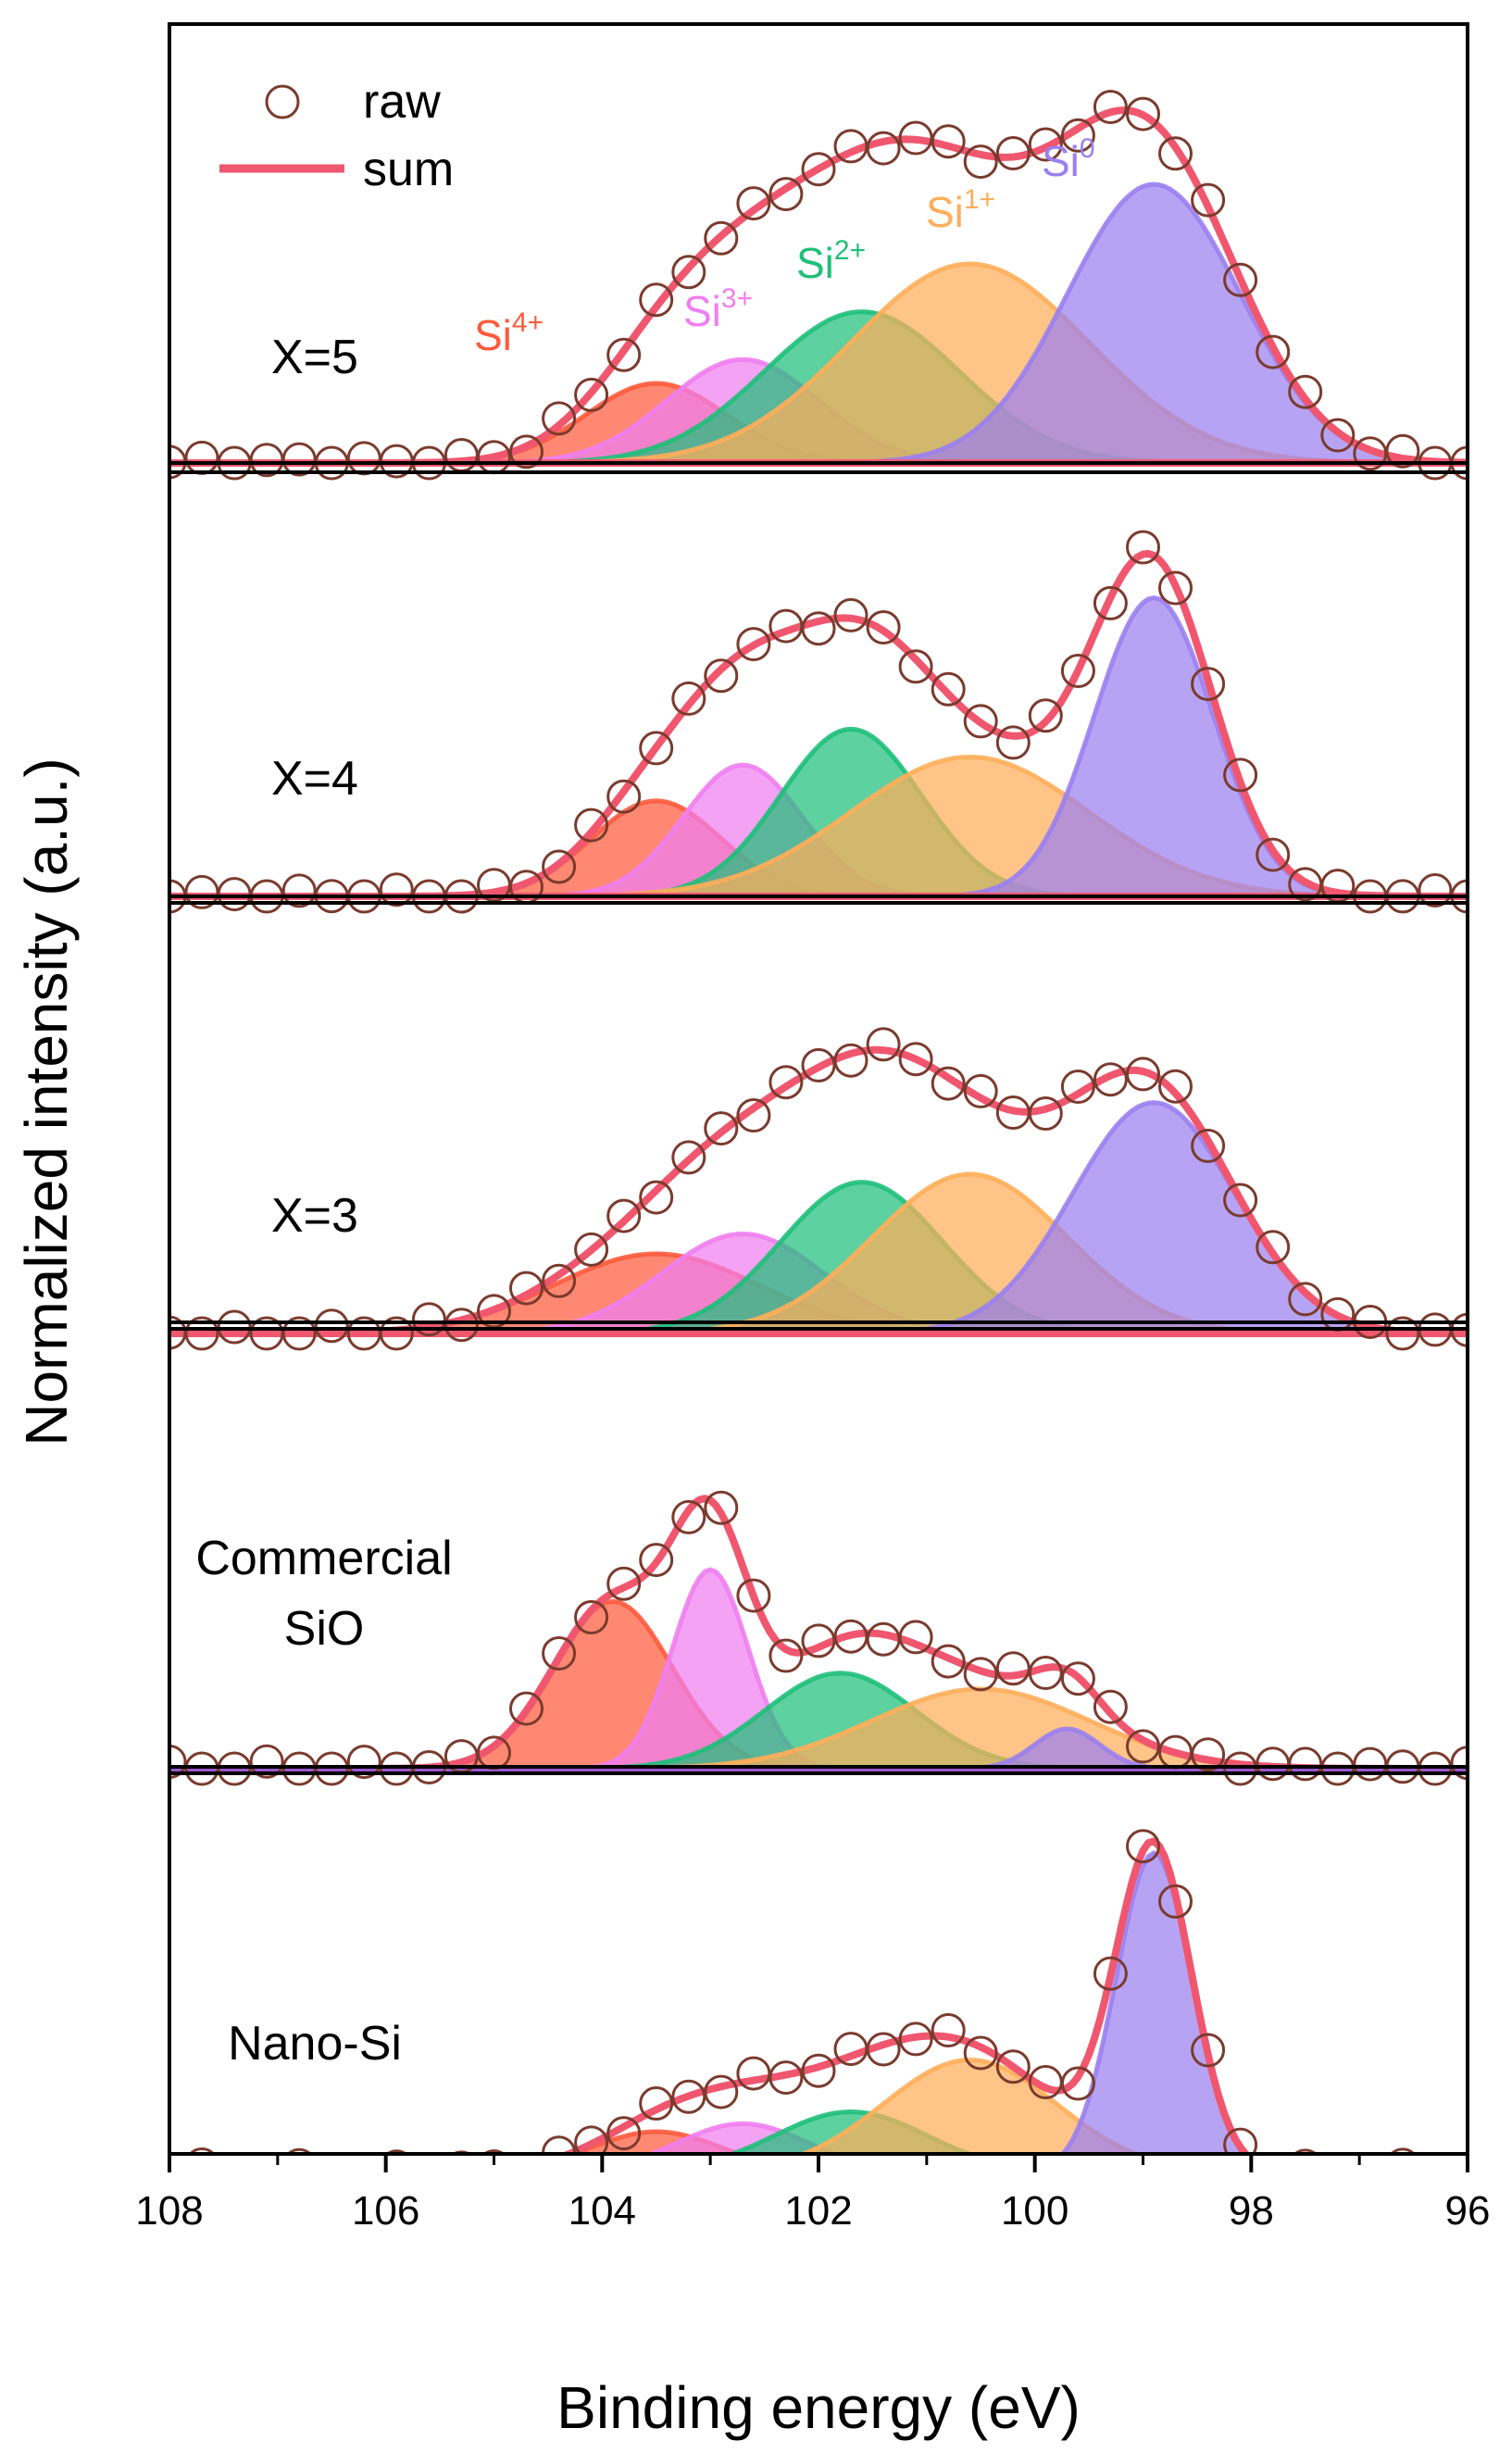 This screenshot has height=2453, width=1512. I want to click on x-axis: 108 106 104 102 100 98 96, so click(812, 2194).